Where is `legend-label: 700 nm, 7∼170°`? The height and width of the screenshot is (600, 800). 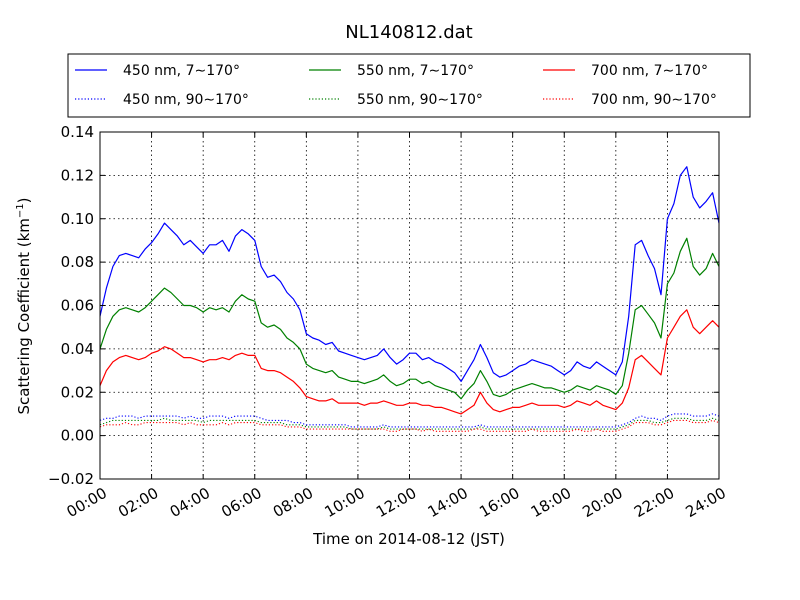 legend-label: 700 nm, 7∼170° is located at coordinates (649, 71).